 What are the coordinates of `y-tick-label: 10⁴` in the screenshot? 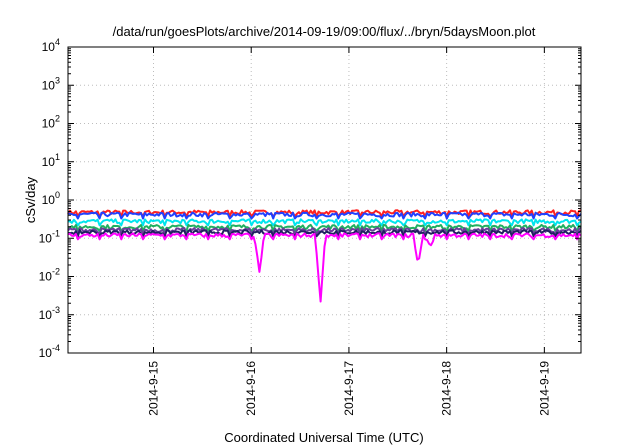 It's located at (51, 45).